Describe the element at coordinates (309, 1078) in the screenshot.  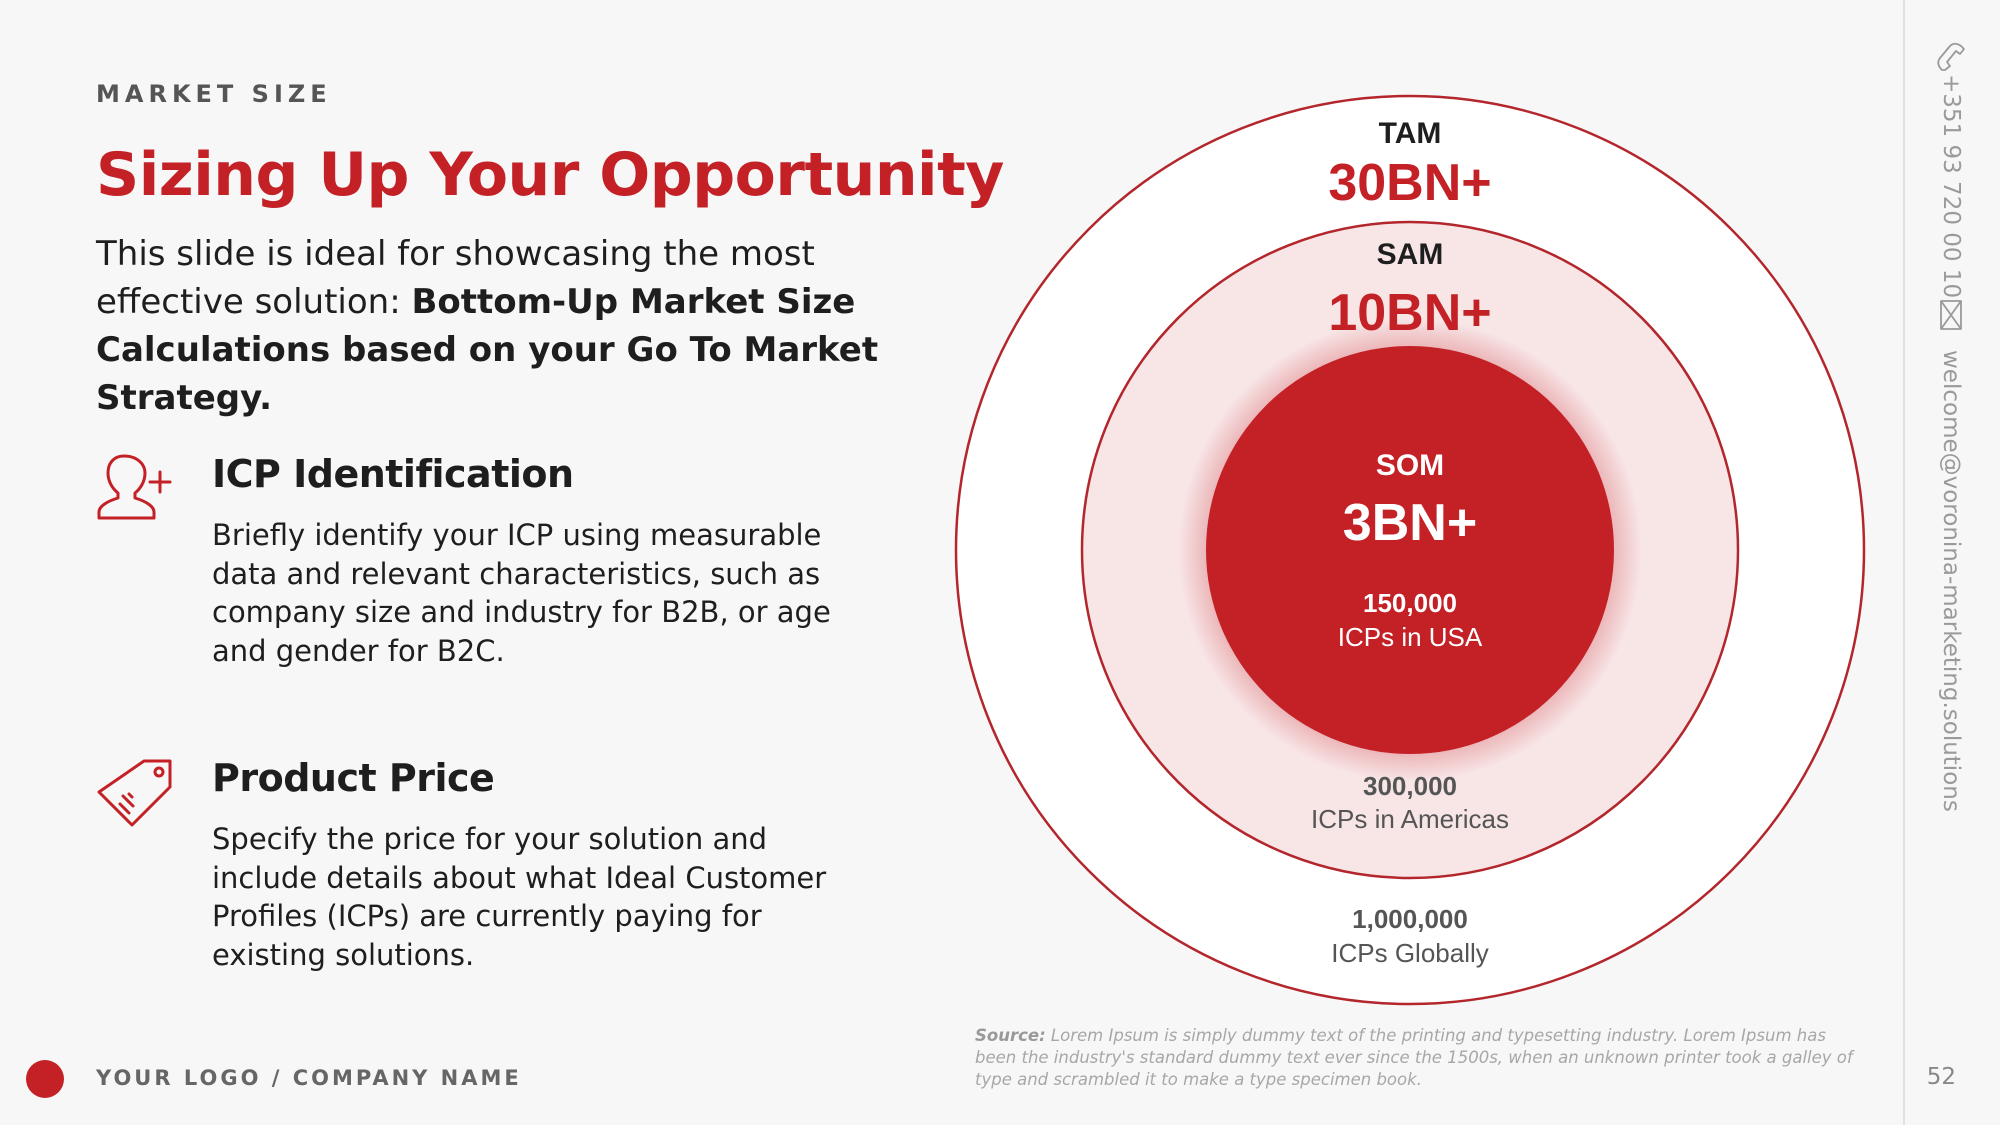
I see `company-logo-text: YOUR LOGO / COMPANY NAME` at that location.